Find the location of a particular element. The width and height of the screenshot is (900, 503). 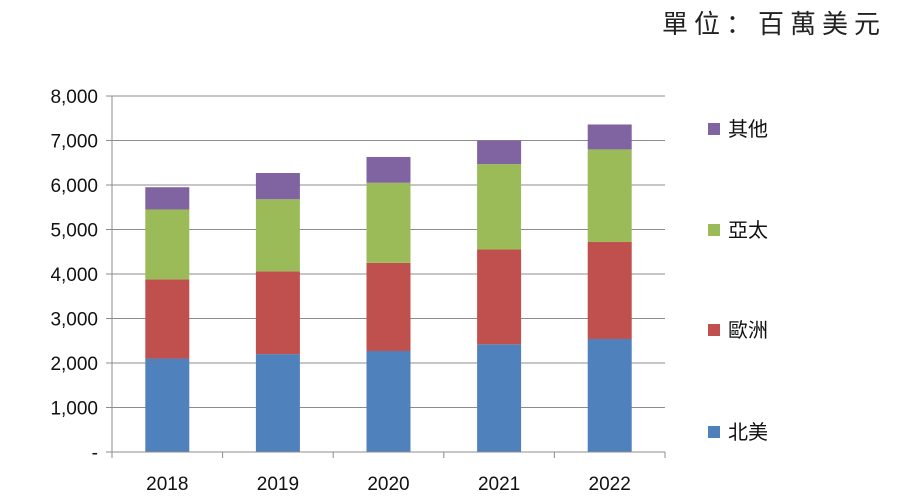

x-tick-label: 2019 is located at coordinates (278, 484).